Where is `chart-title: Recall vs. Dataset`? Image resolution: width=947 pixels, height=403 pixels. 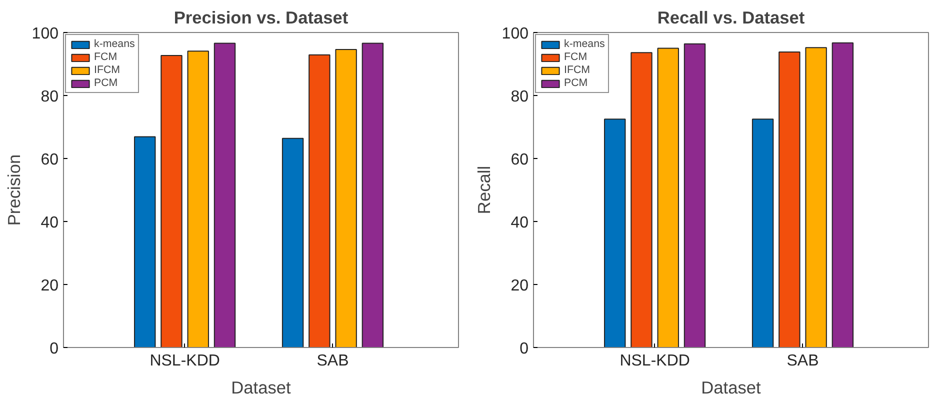
chart-title: Recall vs. Dataset is located at coordinates (731, 18).